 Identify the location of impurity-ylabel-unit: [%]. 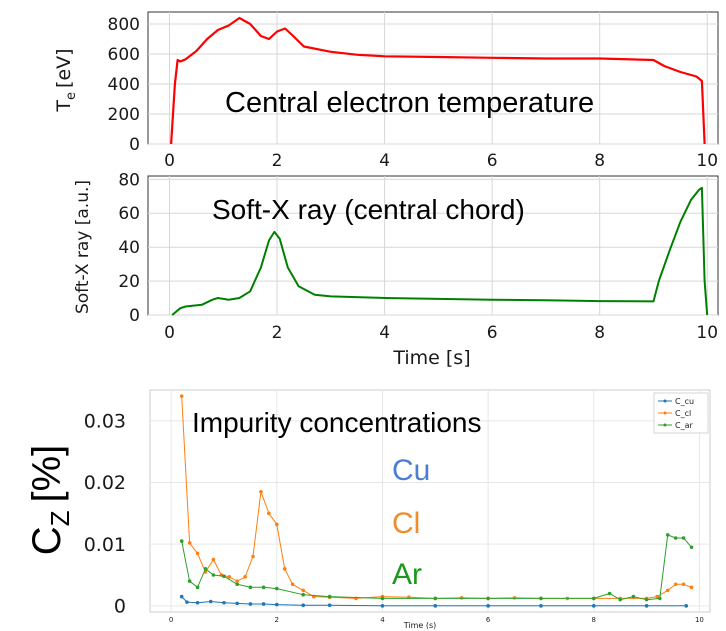
(47, 474).